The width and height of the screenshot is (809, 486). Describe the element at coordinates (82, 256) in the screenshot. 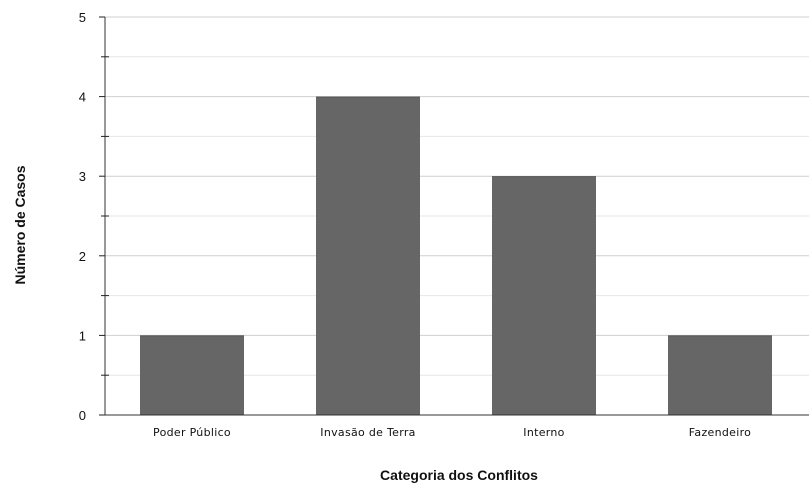

I see `y-tick-label: 2` at that location.